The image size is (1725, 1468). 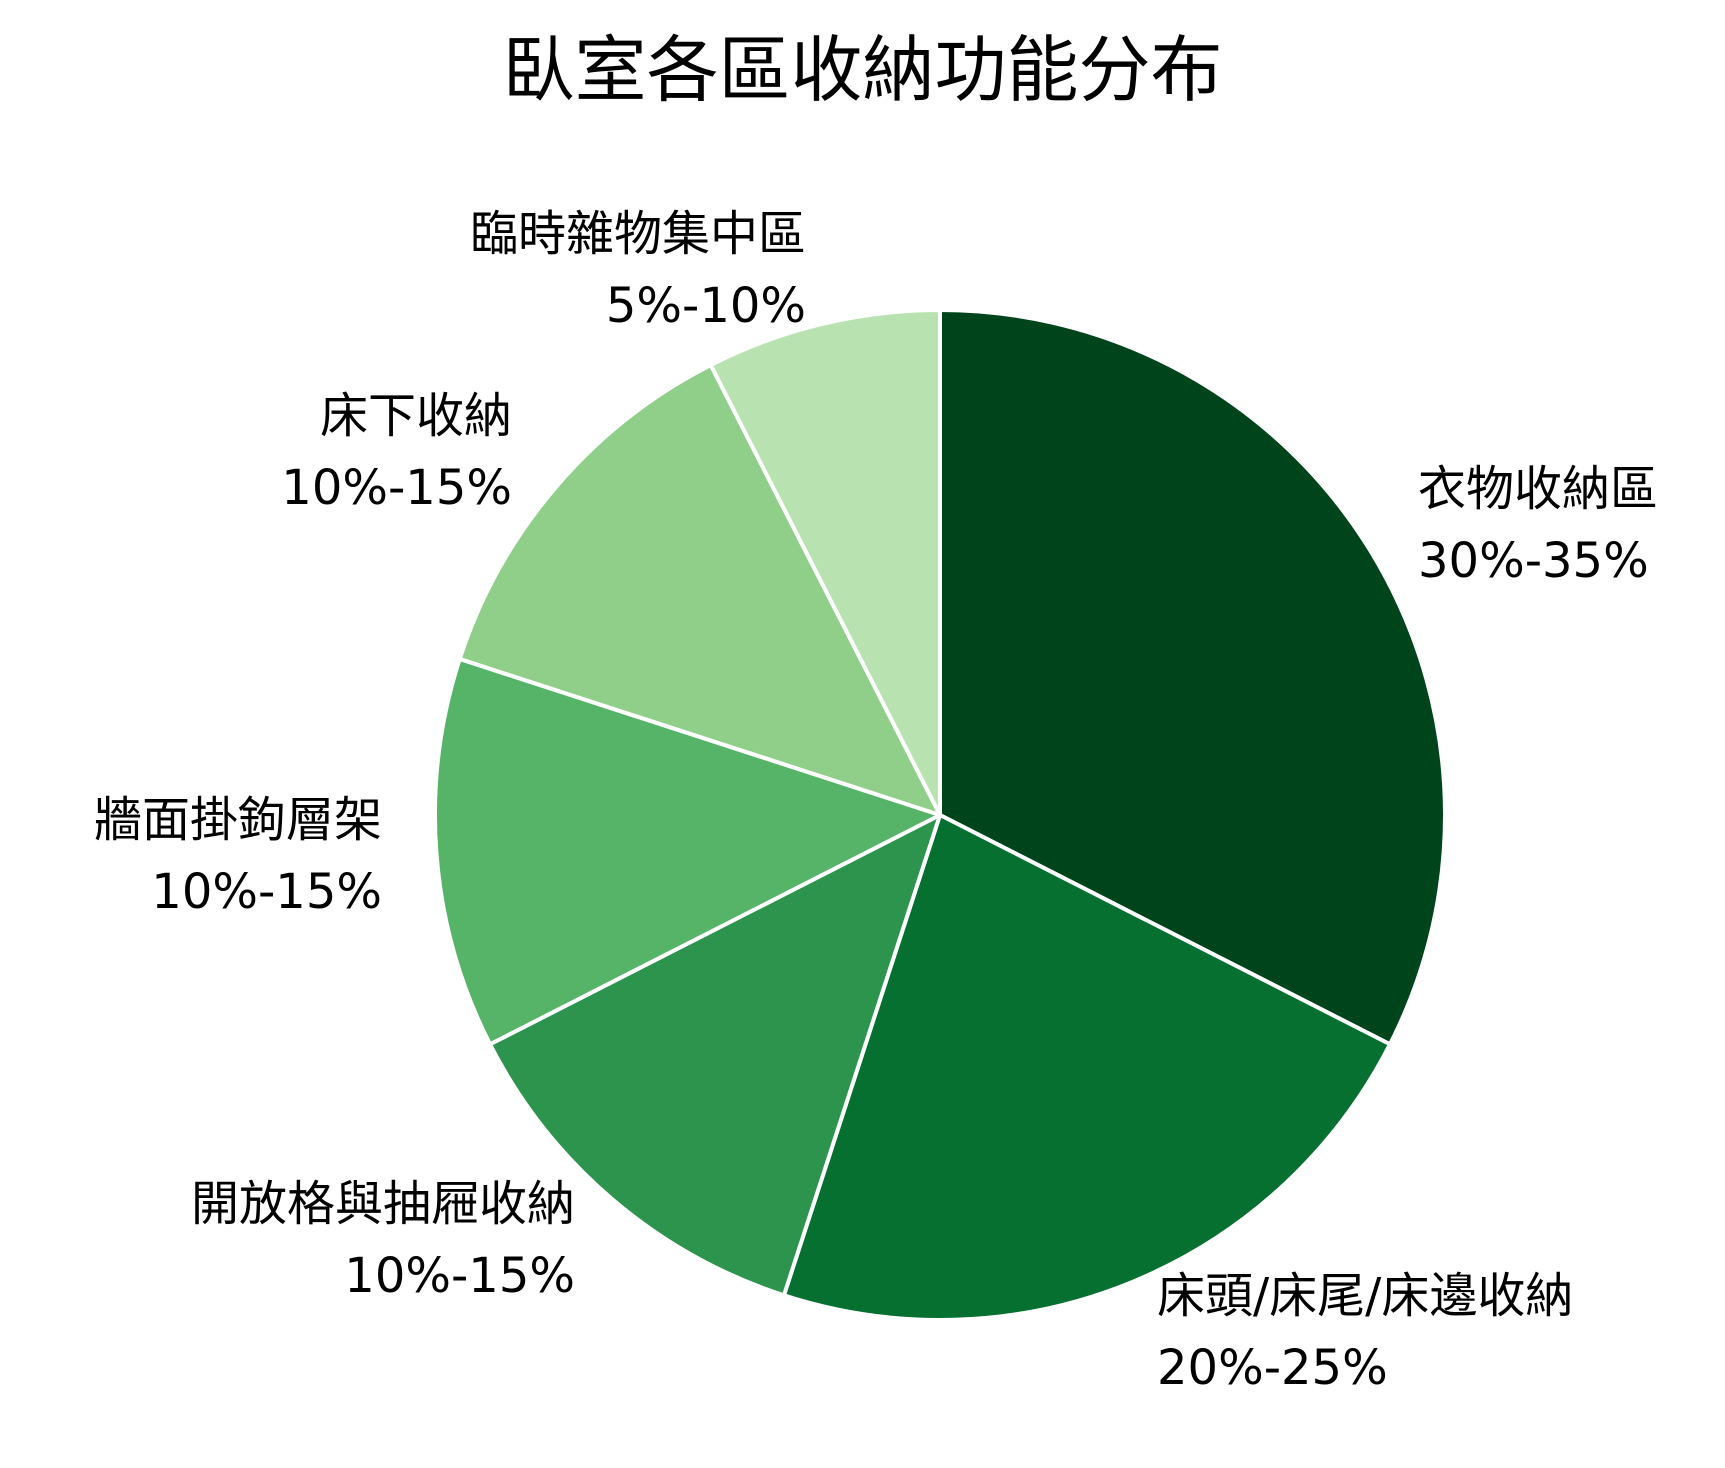 I want to click on slice-range-label-6: 5%-10%, so click(x=706, y=306).